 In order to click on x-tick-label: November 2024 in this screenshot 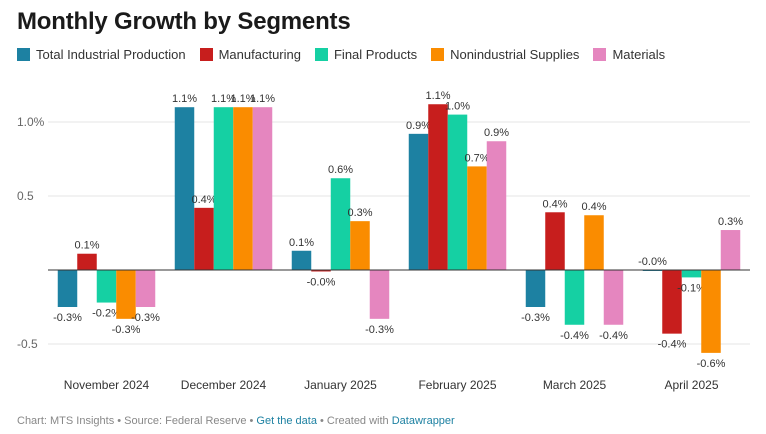, I will do `click(107, 385)`.